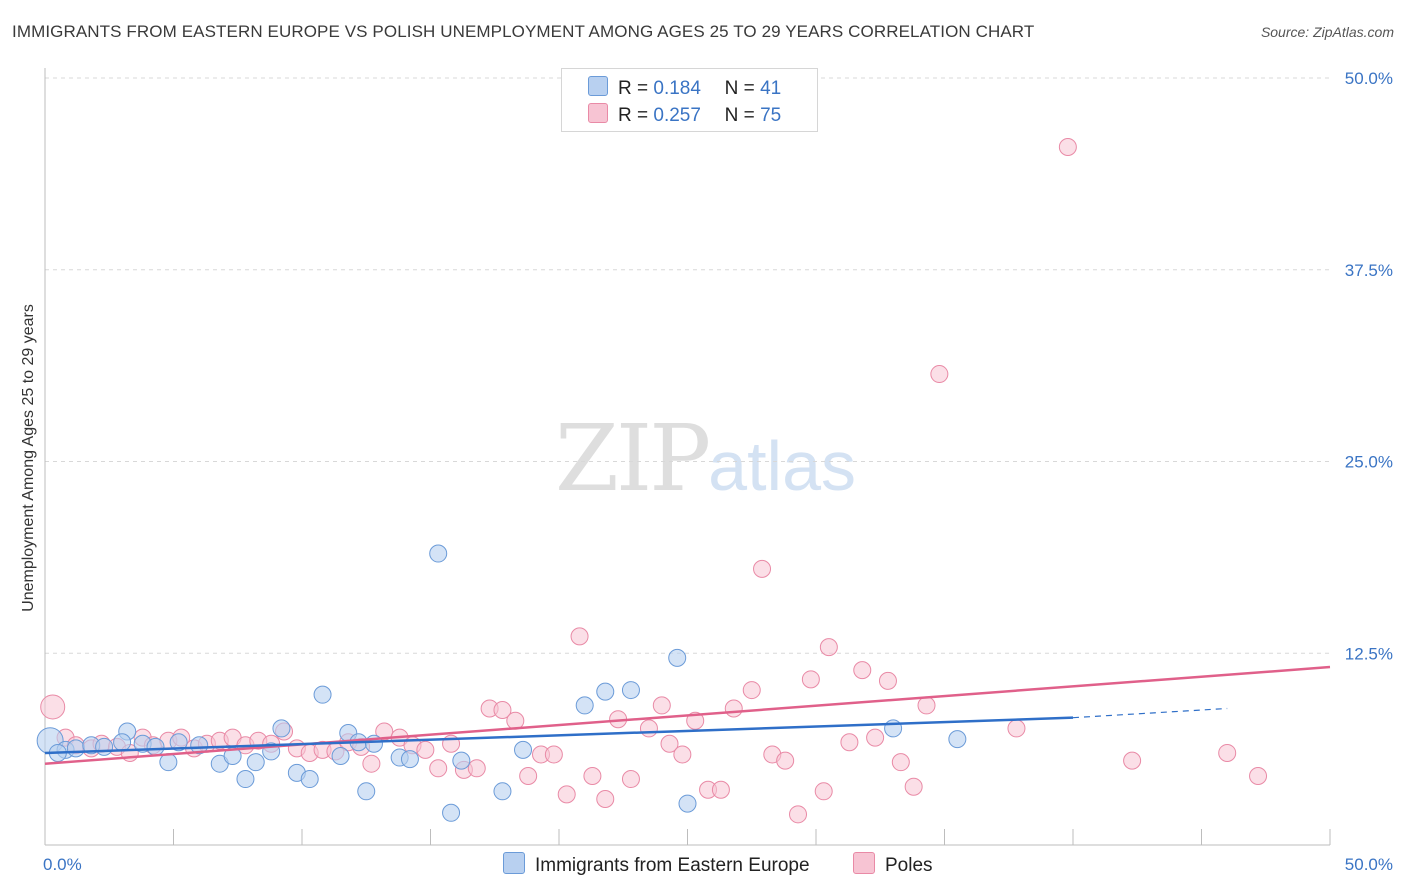 This screenshot has height=892, width=1406. Describe the element at coordinates (771, 115) in the screenshot. I see `legend-n-value-pink: 75` at that location.